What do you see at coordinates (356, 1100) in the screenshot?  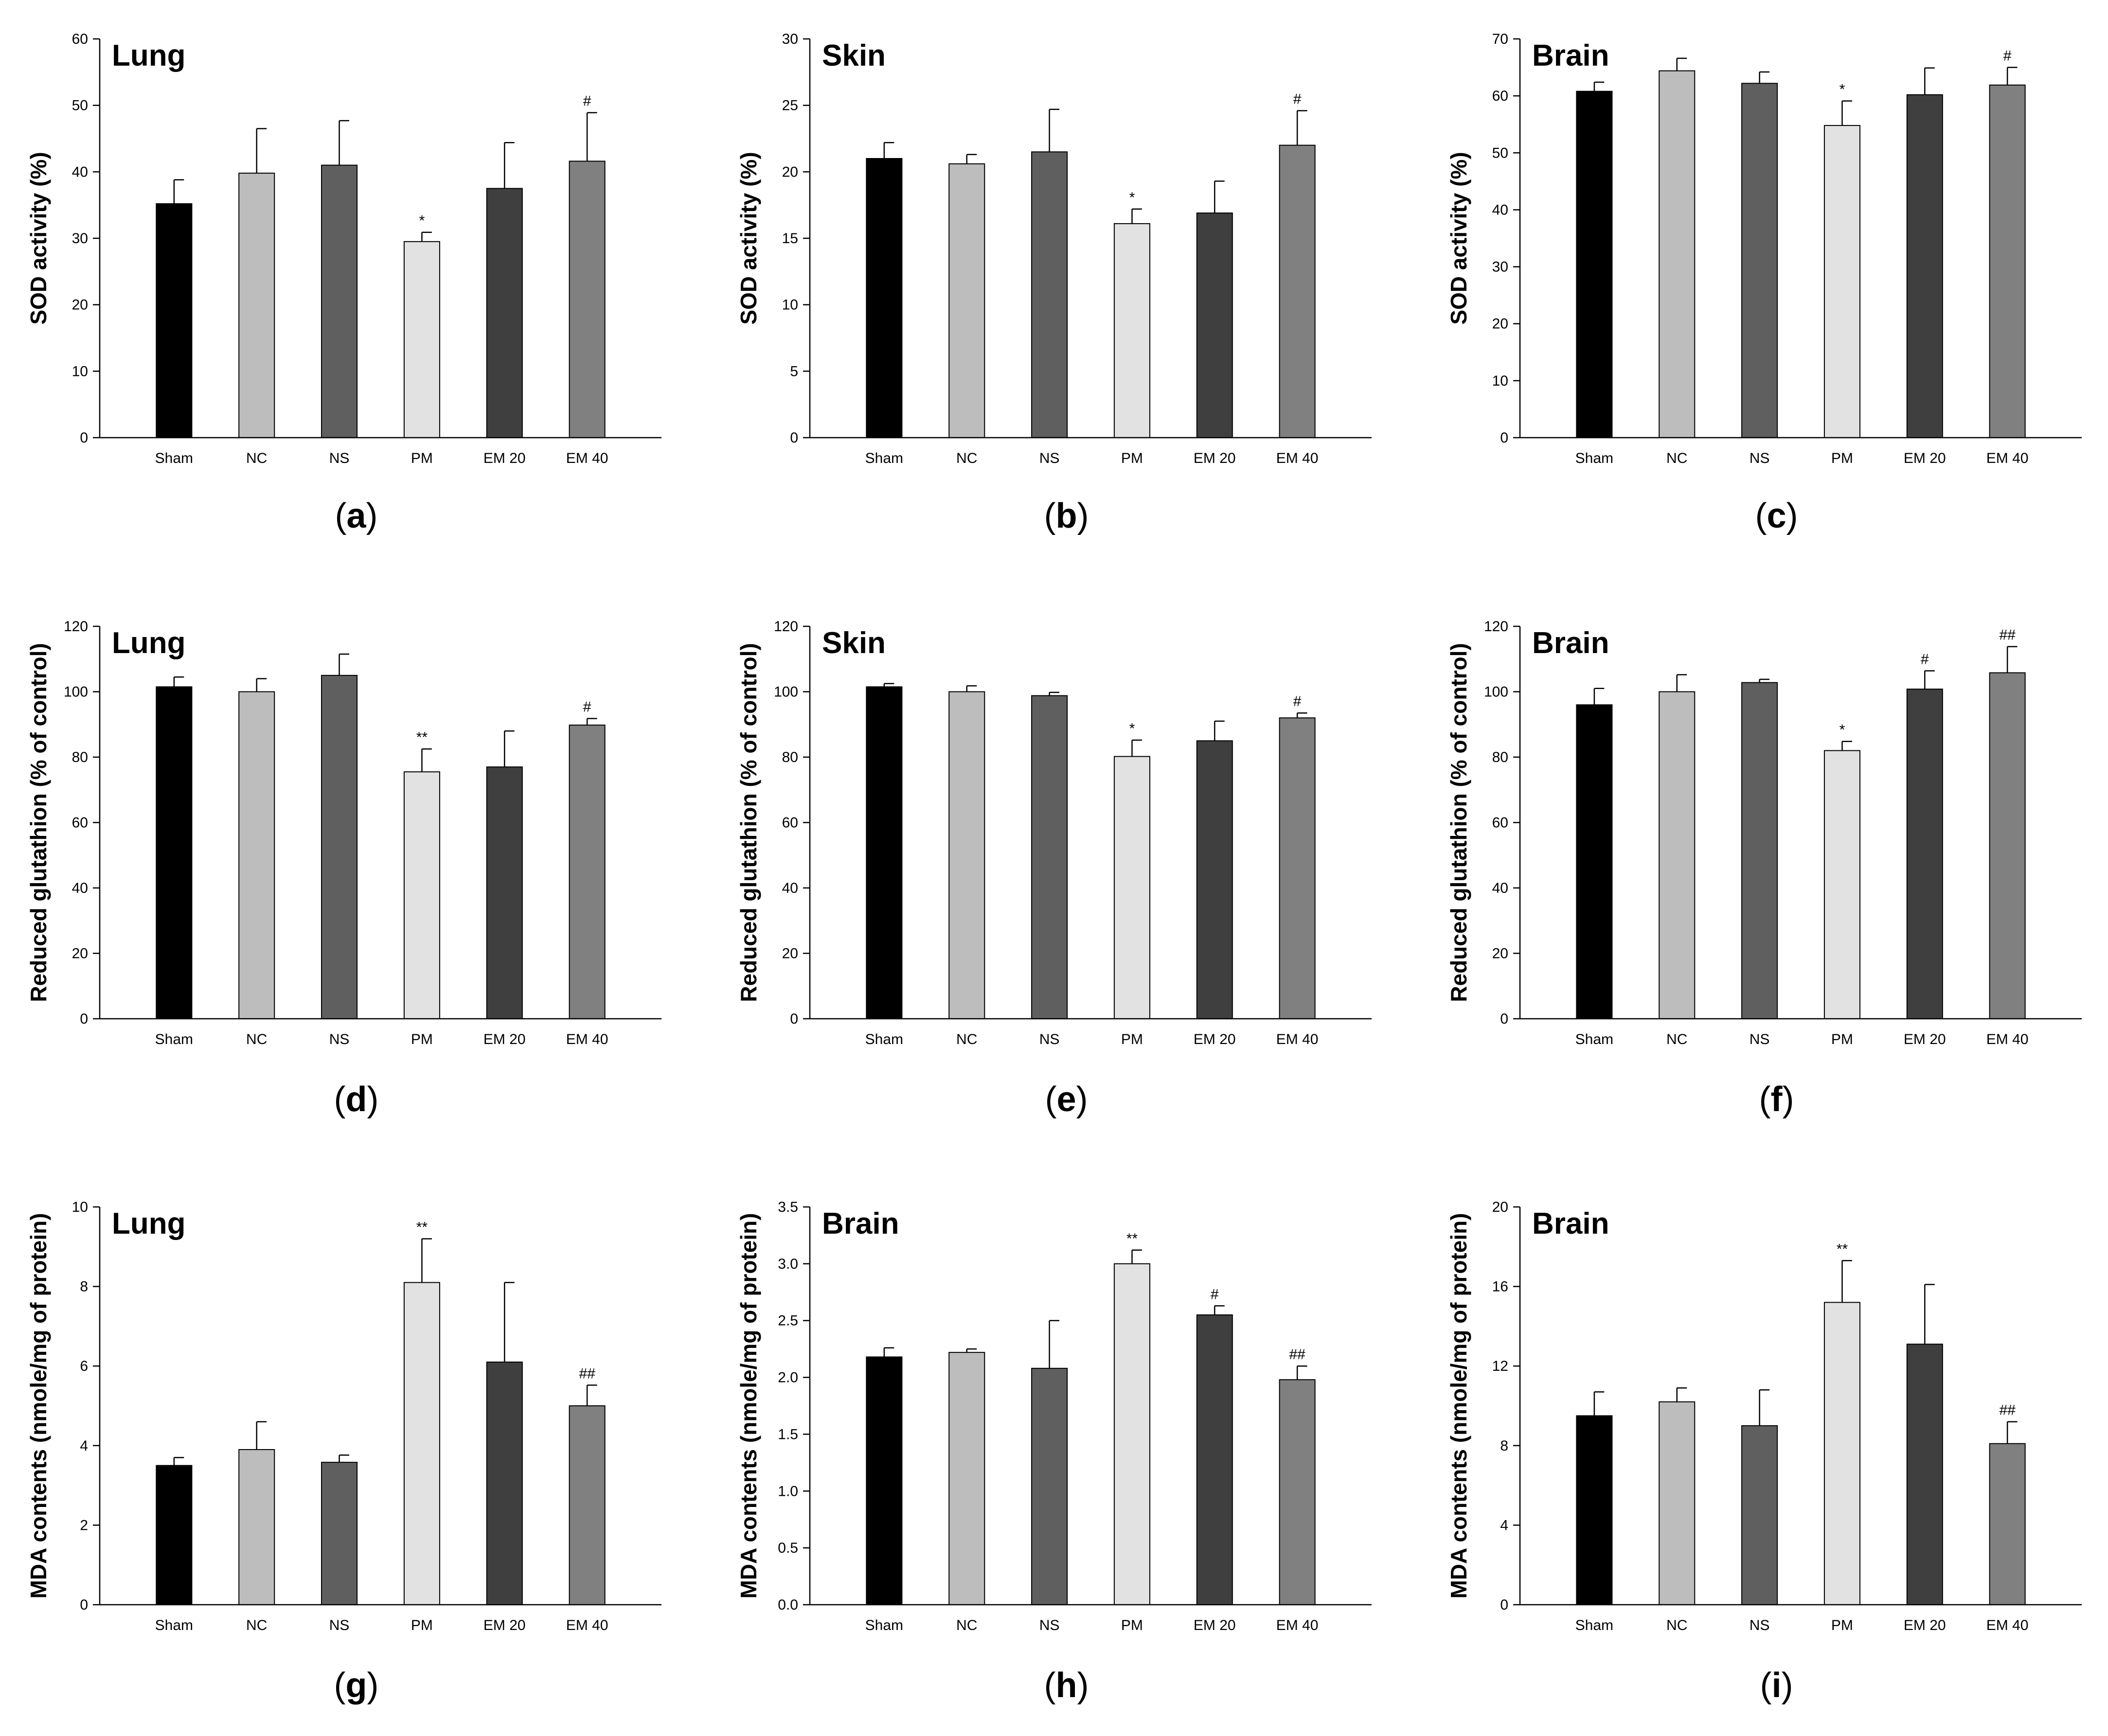 I see `panel-caption: (d)` at bounding box center [356, 1100].